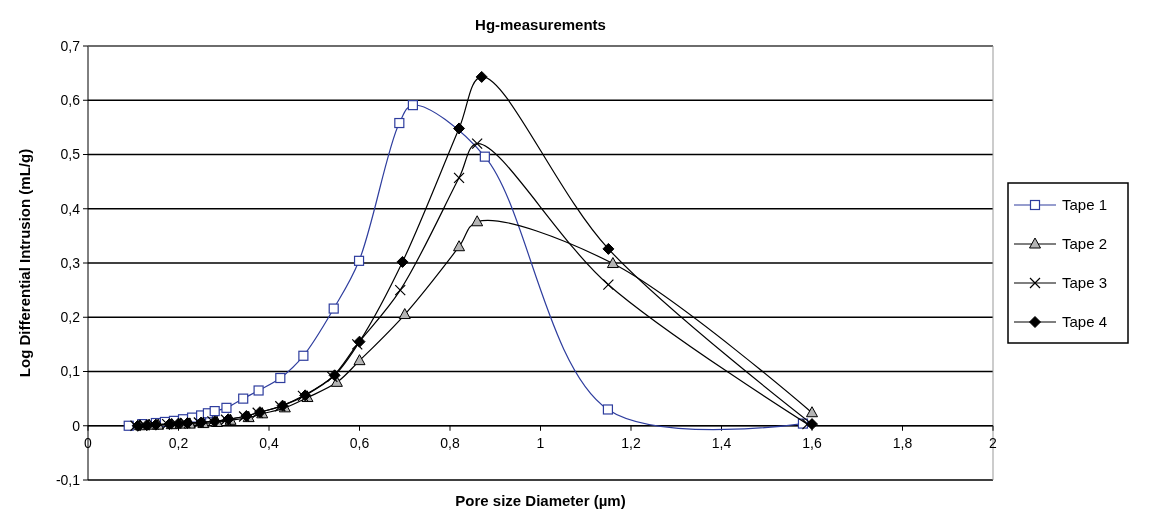 This screenshot has height=520, width=1152. Describe the element at coordinates (540, 24) in the screenshot. I see `chart-title: Hg-measurements` at that location.